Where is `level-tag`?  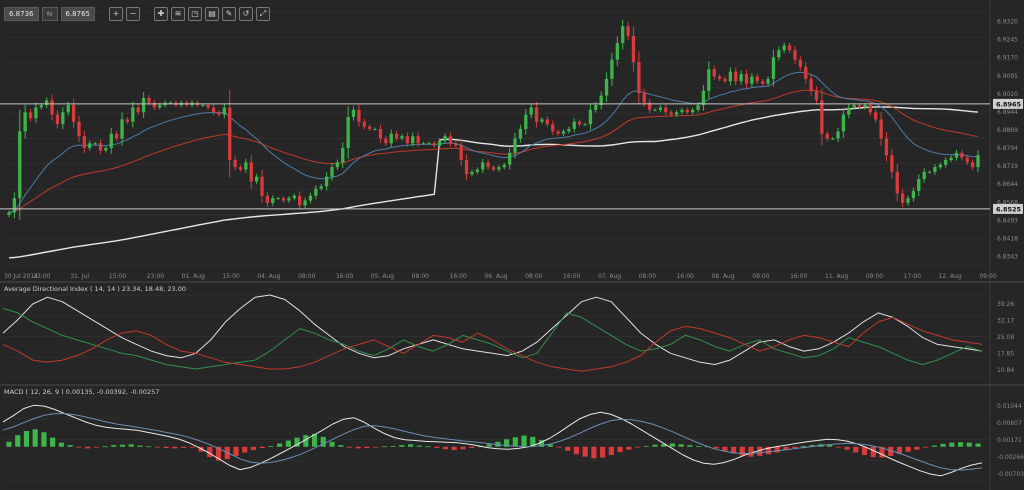 level-tag is located at coordinates (1008, 103).